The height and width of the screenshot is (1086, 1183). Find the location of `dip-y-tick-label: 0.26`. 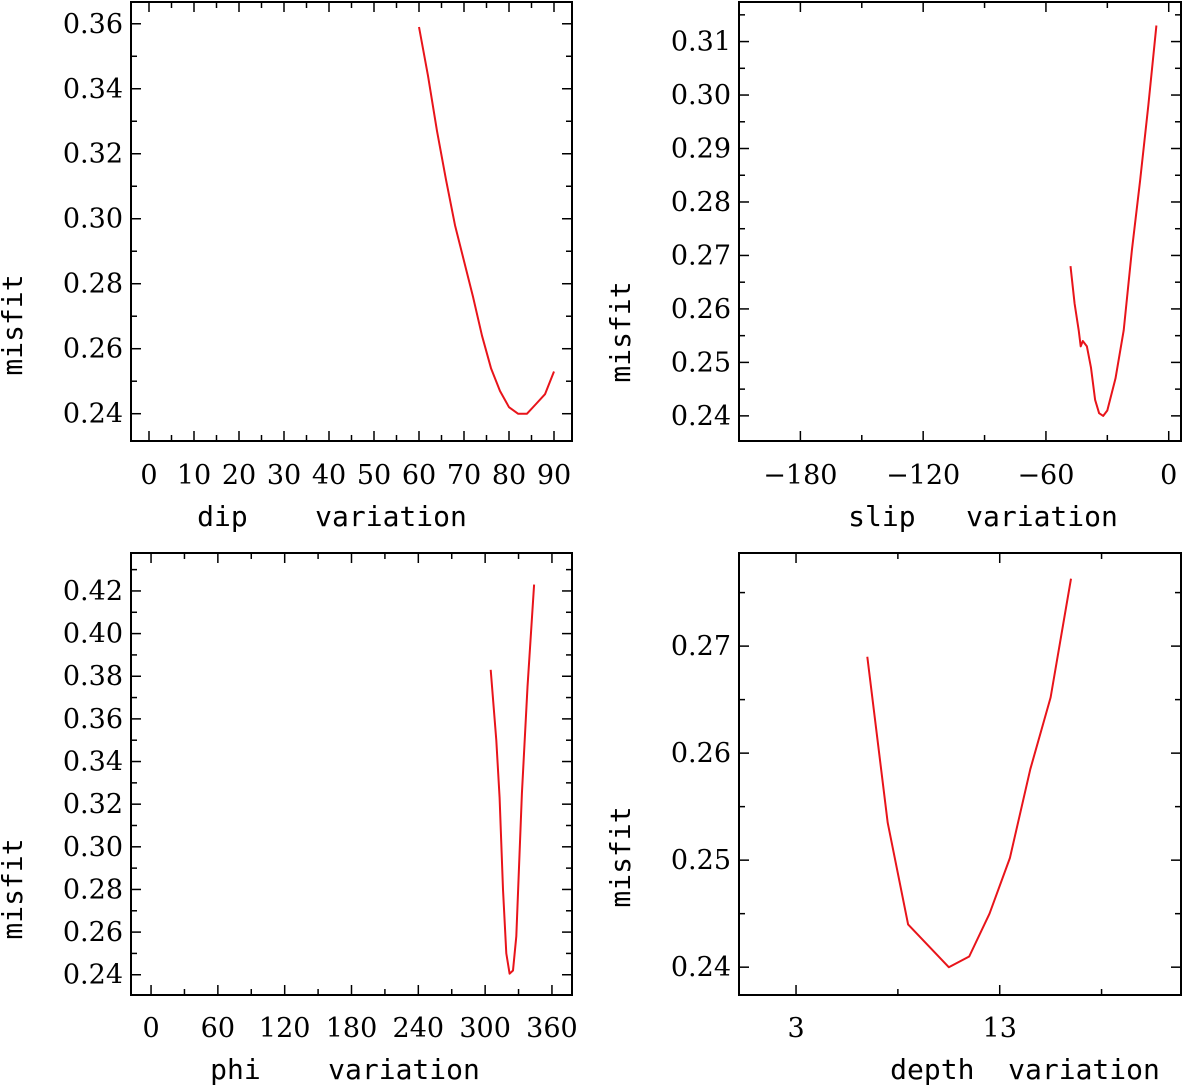

dip-y-tick-label: 0.26 is located at coordinates (93, 349).